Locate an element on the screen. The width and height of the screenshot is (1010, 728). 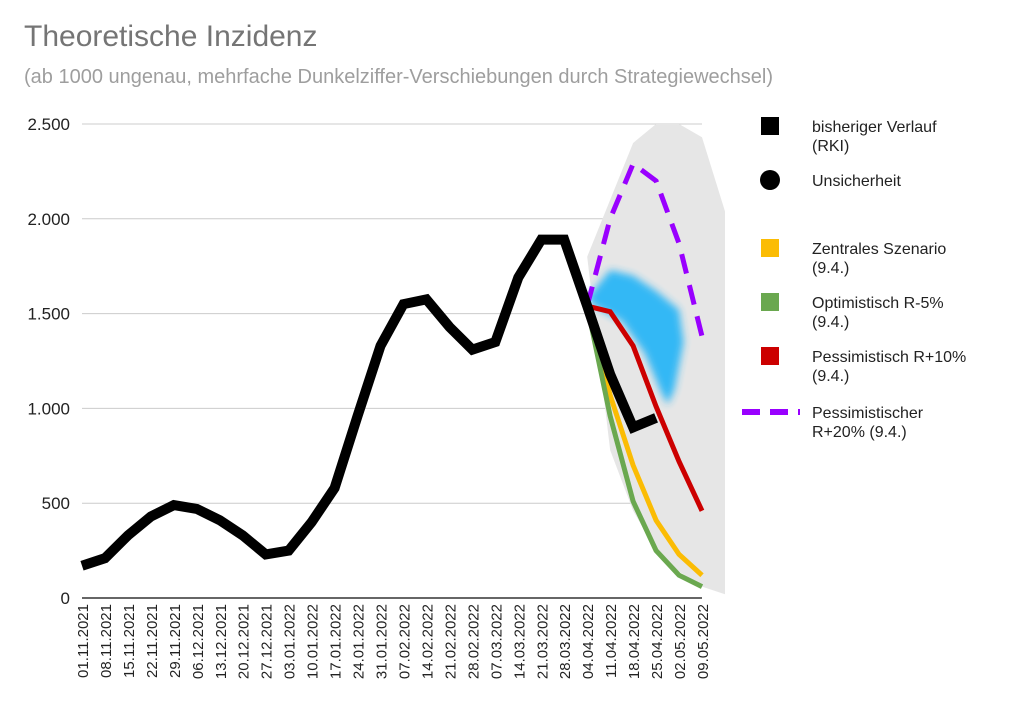
legend-label: Optimistisch R-5% is located at coordinates (878, 303).